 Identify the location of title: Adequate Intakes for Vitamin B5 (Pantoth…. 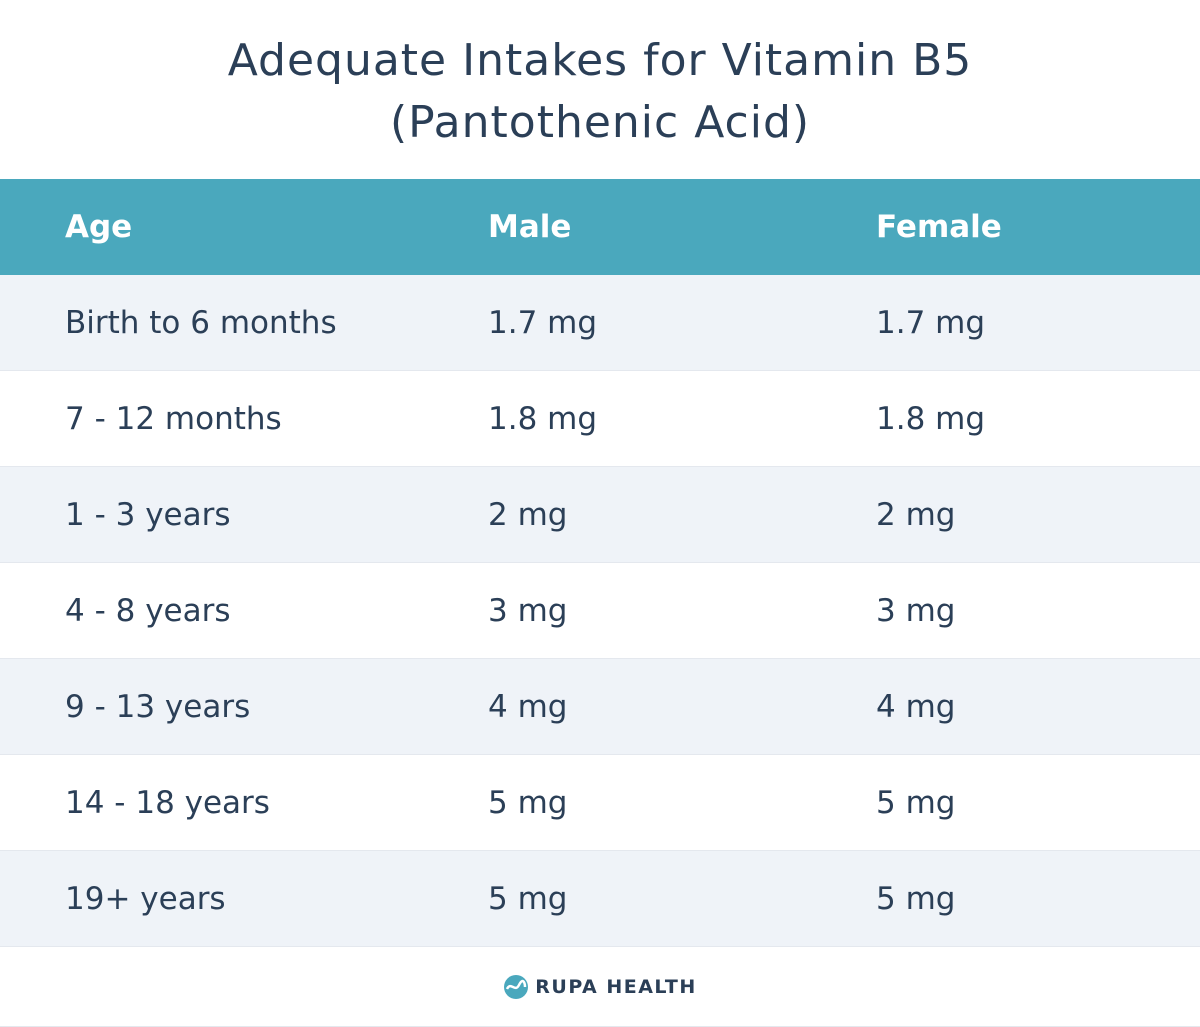
(600, 92).